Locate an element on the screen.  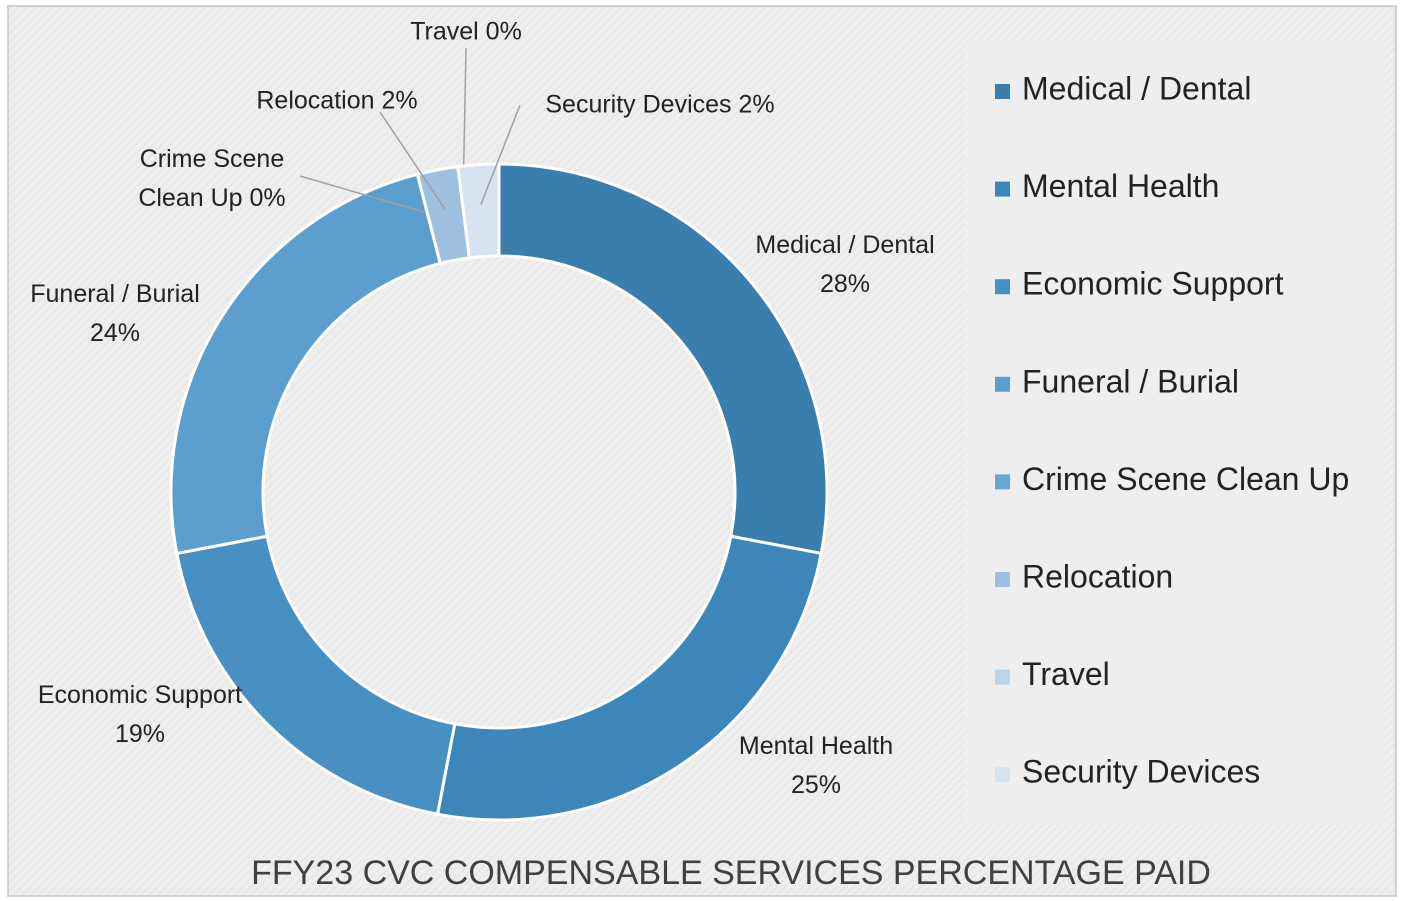
label-value: 25% is located at coordinates (816, 785).